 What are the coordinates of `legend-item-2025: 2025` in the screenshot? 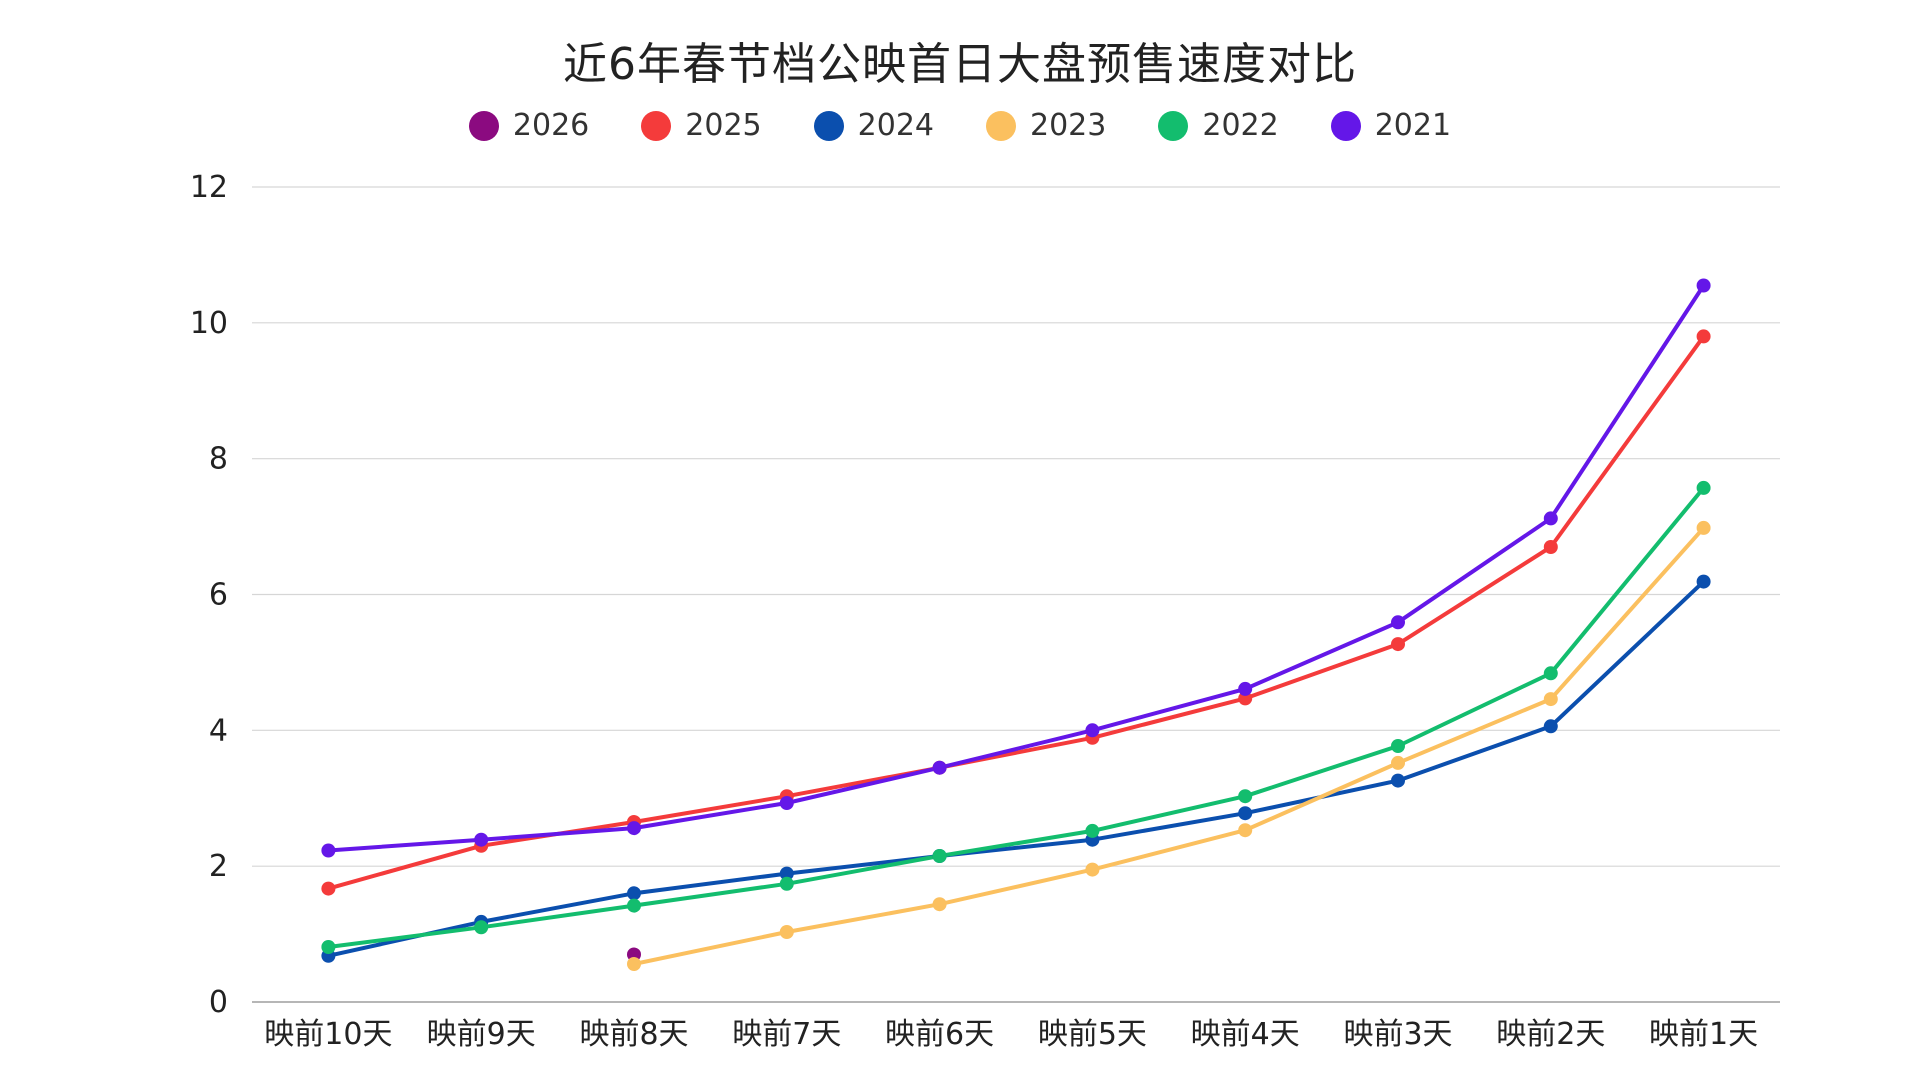 It's located at (701, 125).